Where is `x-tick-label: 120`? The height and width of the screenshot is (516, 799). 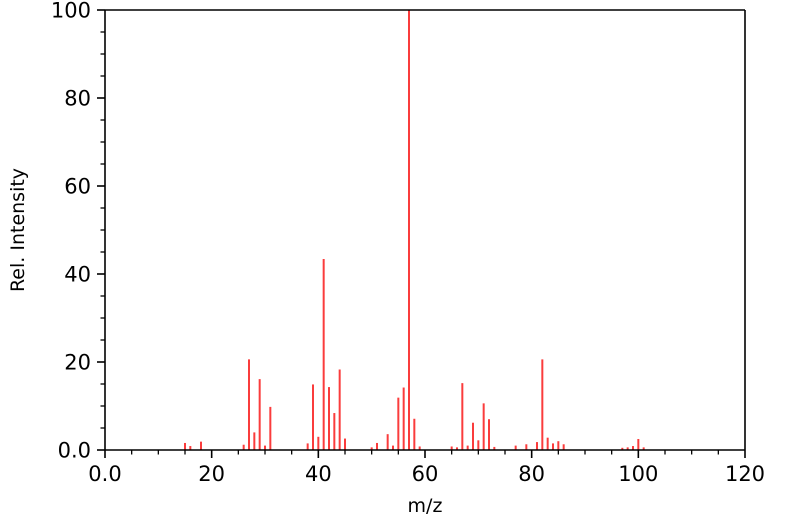
x-tick-label: 120 is located at coordinates (745, 474).